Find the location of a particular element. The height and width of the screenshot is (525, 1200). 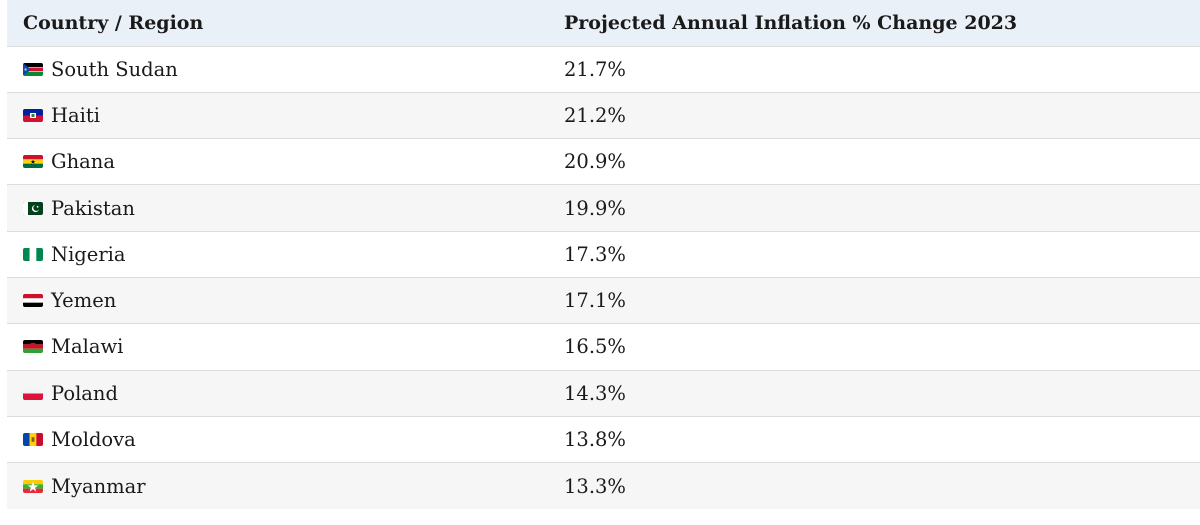

table-row: Ghana 20.9% is located at coordinates (603, 161).